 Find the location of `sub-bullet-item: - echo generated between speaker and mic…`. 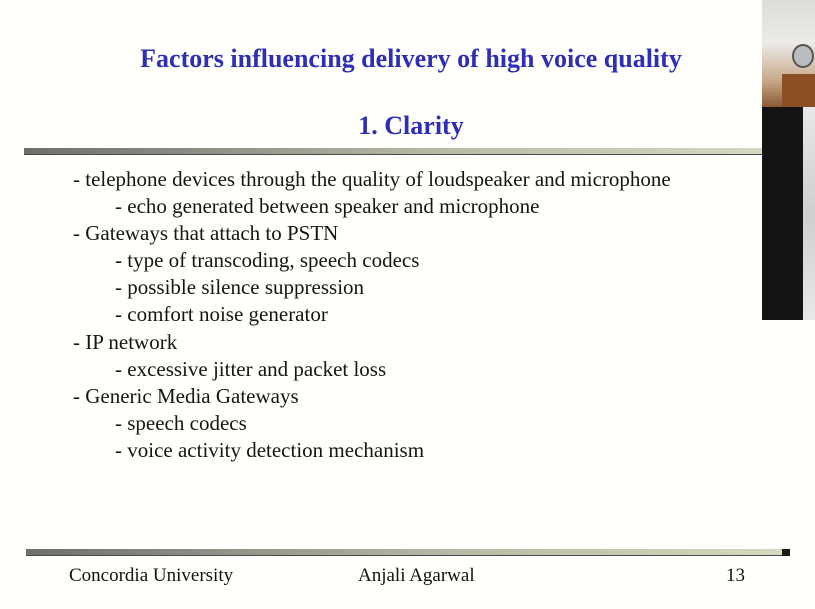

sub-bullet-item: - echo generated between speaker and mic… is located at coordinates (327, 206).